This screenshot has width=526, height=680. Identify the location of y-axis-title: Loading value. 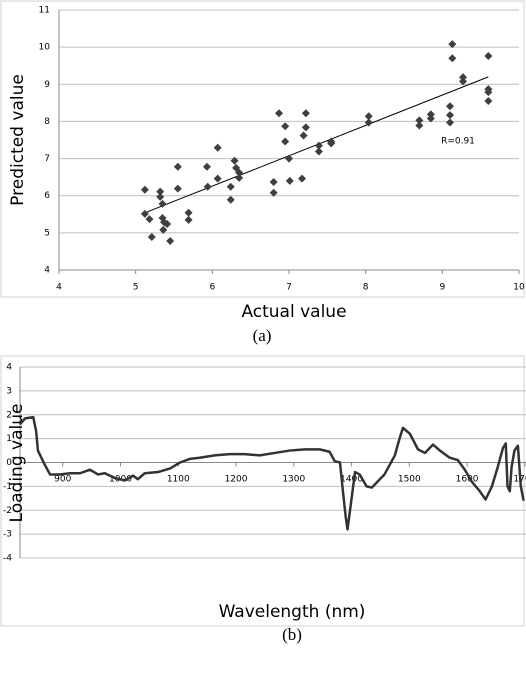
(17, 463).